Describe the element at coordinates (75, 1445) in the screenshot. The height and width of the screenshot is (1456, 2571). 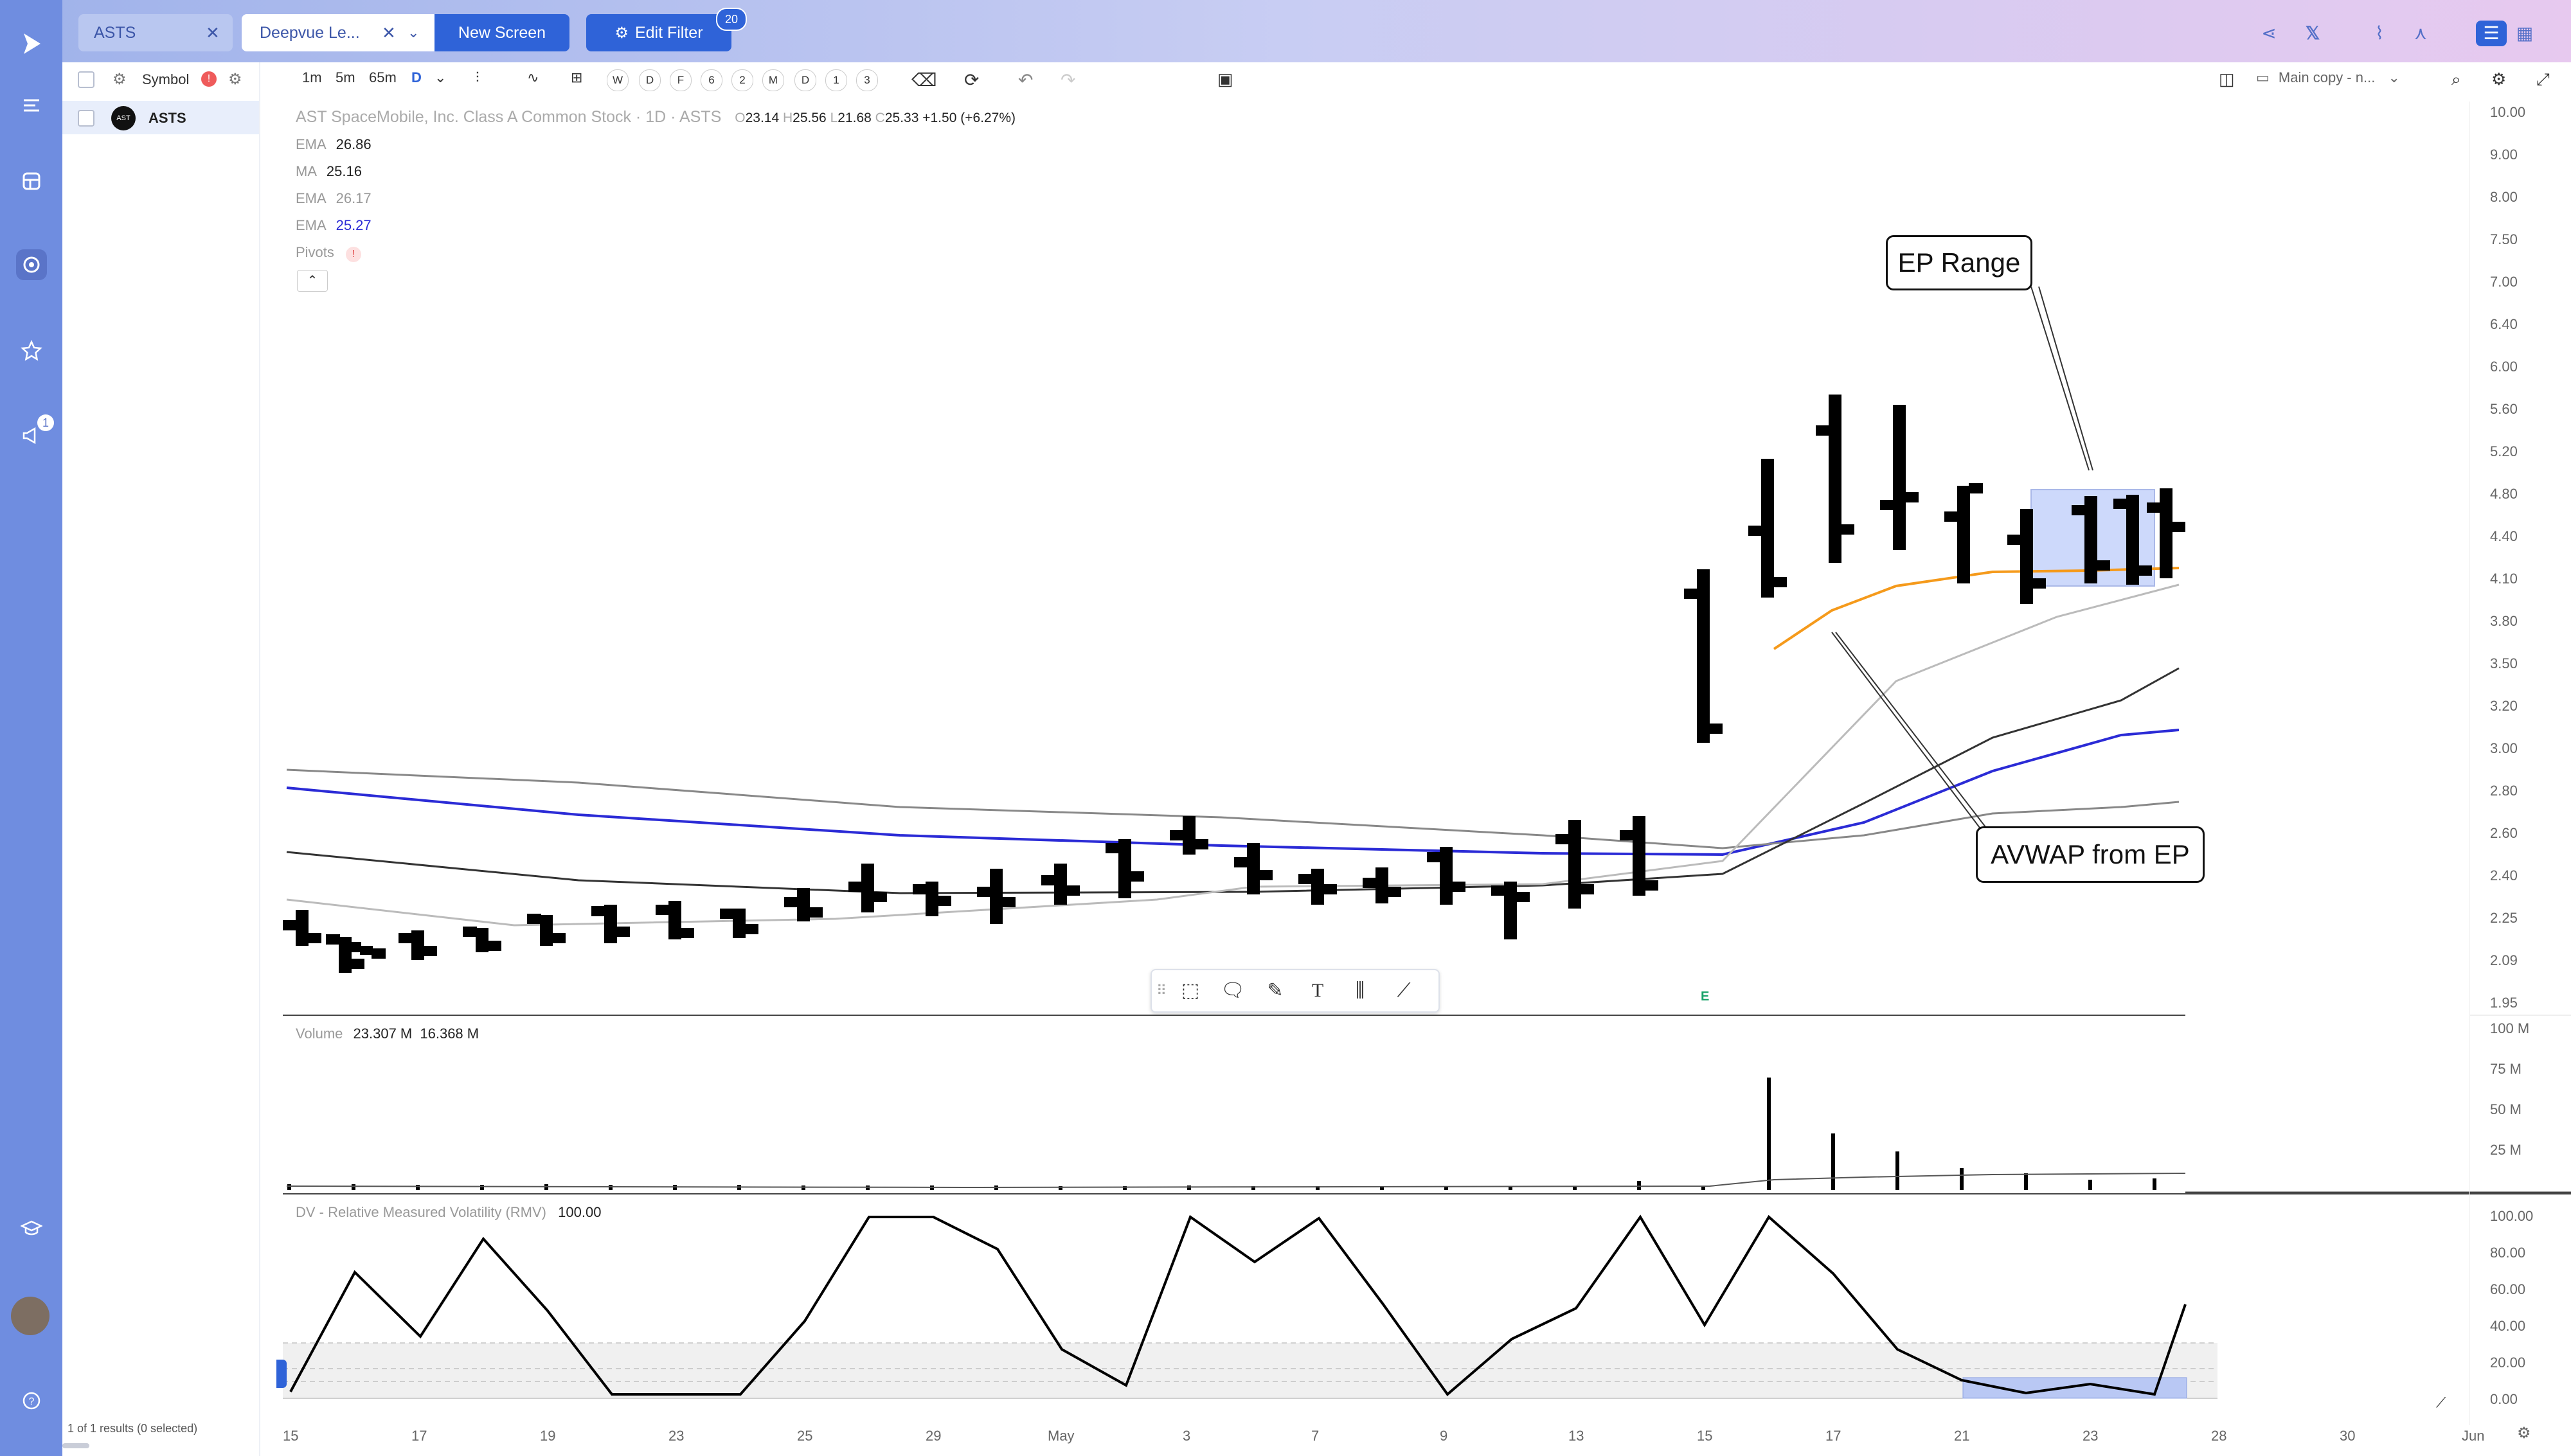
I see `scrollbar` at that location.